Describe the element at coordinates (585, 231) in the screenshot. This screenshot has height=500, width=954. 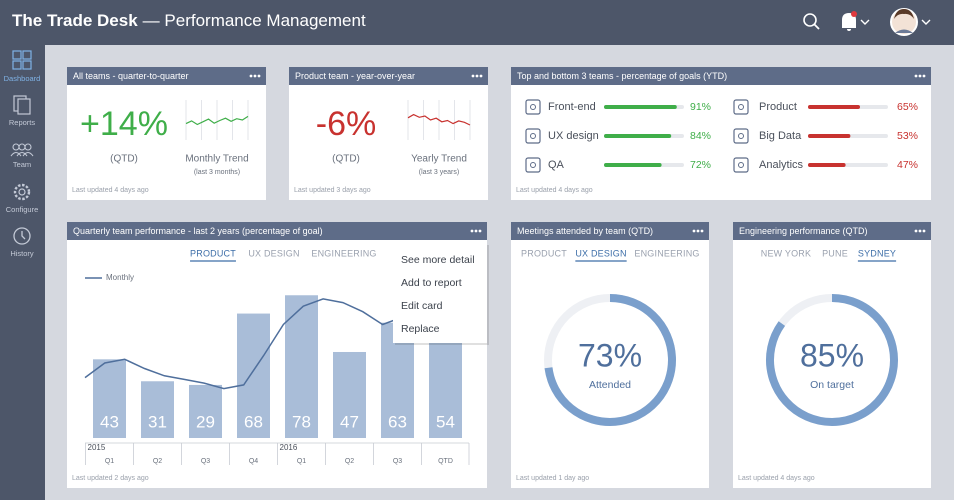
I see `card-title: Meetings attended by team (QTD)` at that location.